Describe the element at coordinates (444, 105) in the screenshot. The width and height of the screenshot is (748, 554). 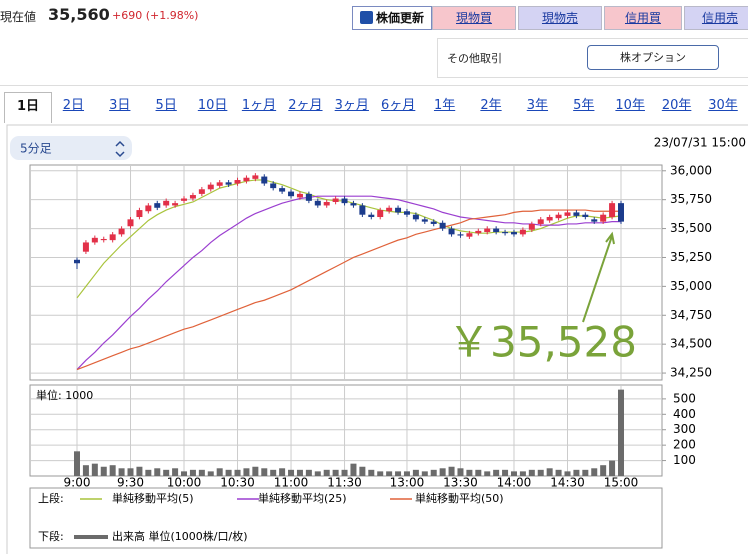
I see `tab: 1年` at that location.